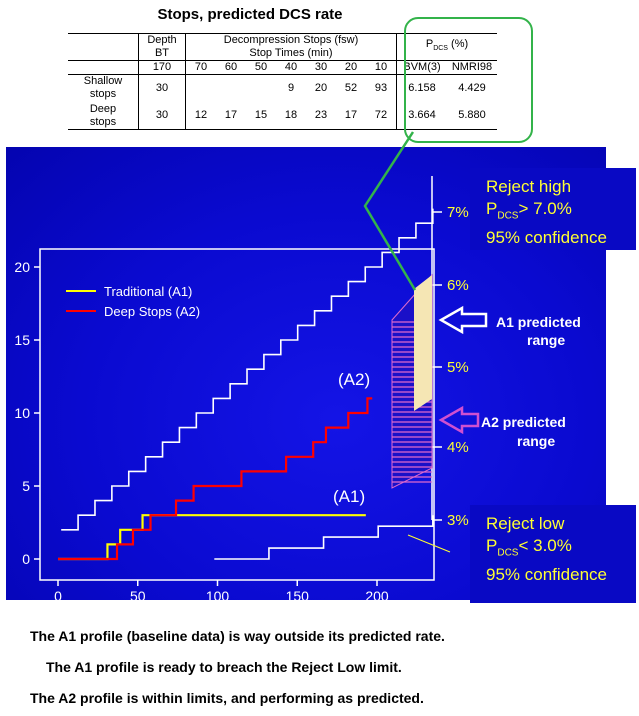  I want to click on y-tick-label: 0, so click(26, 559).